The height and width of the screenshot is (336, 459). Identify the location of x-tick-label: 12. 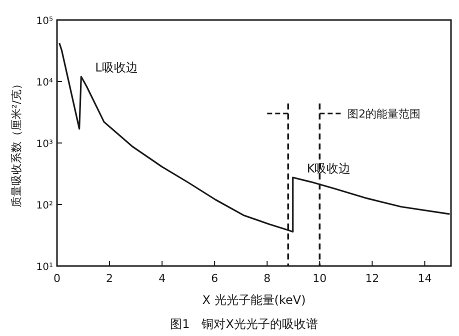
(372, 278).